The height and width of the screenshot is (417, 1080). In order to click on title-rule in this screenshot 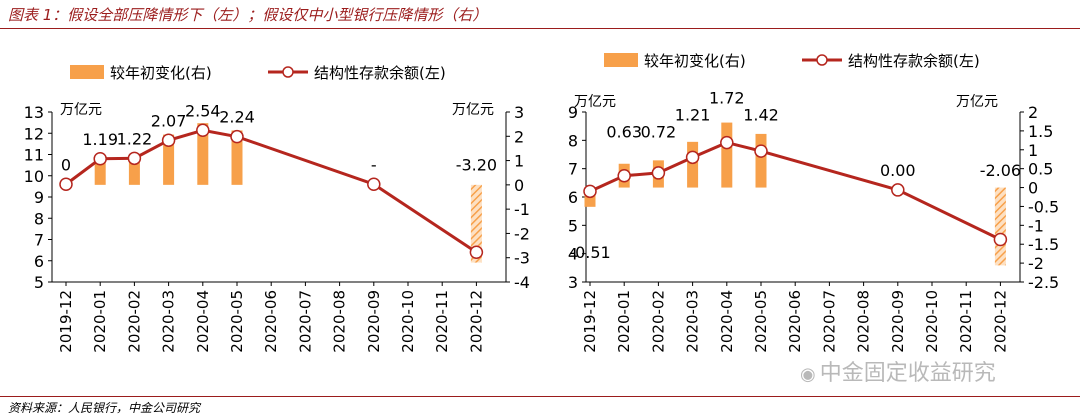, I will do `click(540, 28)`.